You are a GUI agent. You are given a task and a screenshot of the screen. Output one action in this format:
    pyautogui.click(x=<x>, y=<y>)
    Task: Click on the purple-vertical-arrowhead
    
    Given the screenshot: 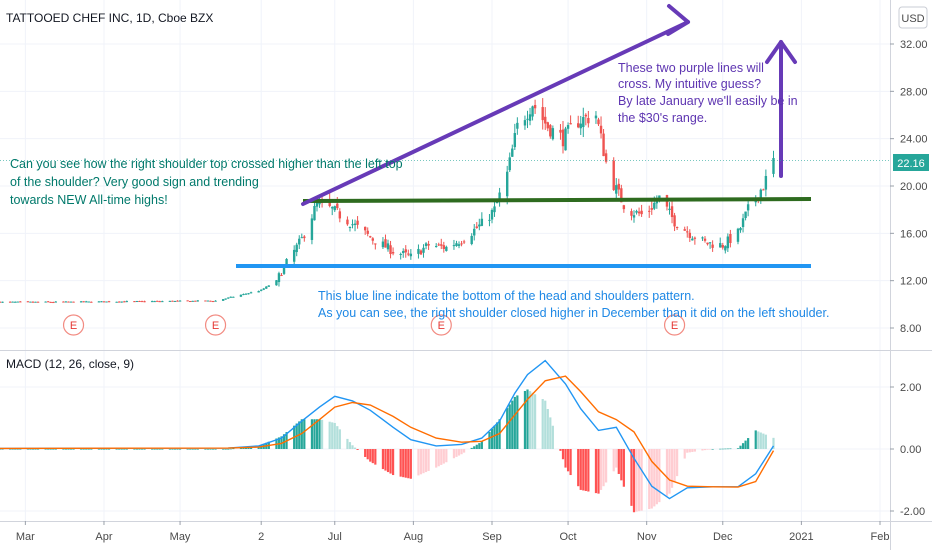 What is the action you would take?
    pyautogui.click(x=781, y=52)
    